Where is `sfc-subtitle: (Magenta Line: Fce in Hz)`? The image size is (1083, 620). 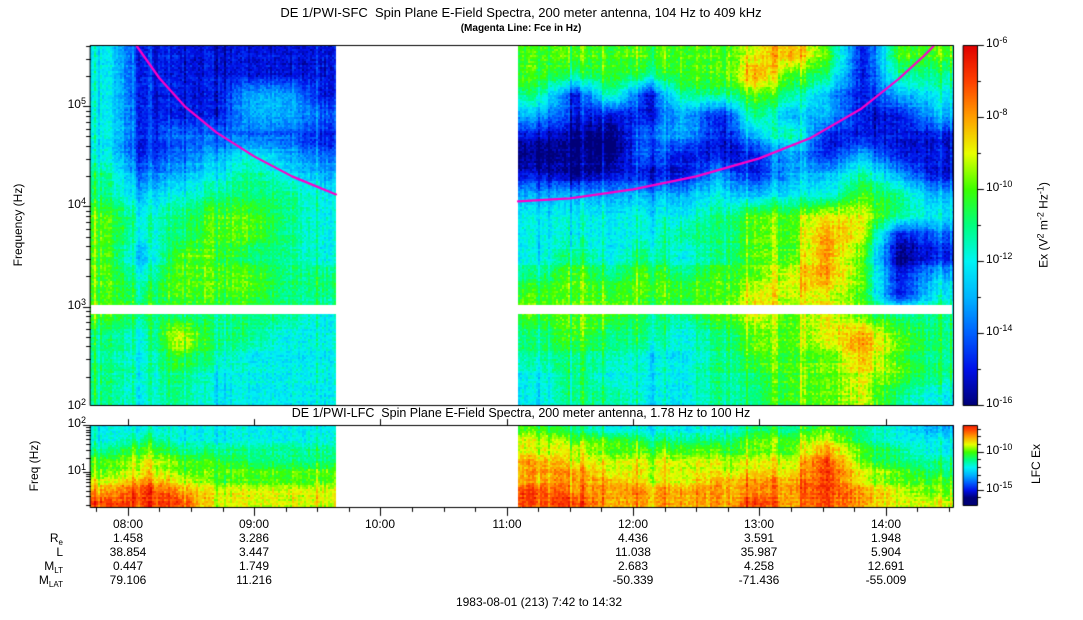
sfc-subtitle: (Magenta Line: Fce in Hz) is located at coordinates (521, 28).